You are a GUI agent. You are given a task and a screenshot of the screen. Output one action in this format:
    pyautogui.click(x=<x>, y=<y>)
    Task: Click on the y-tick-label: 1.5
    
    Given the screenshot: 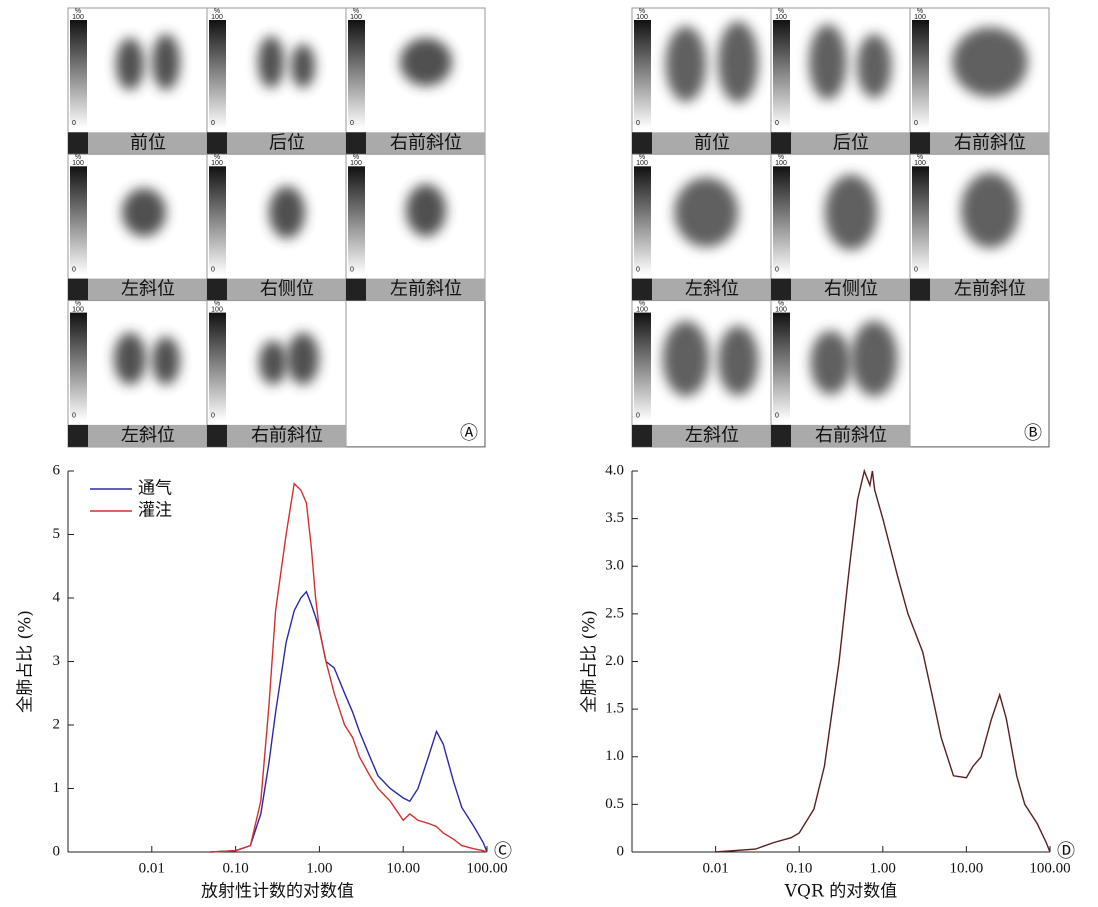 What is the action you would take?
    pyautogui.click(x=614, y=709)
    